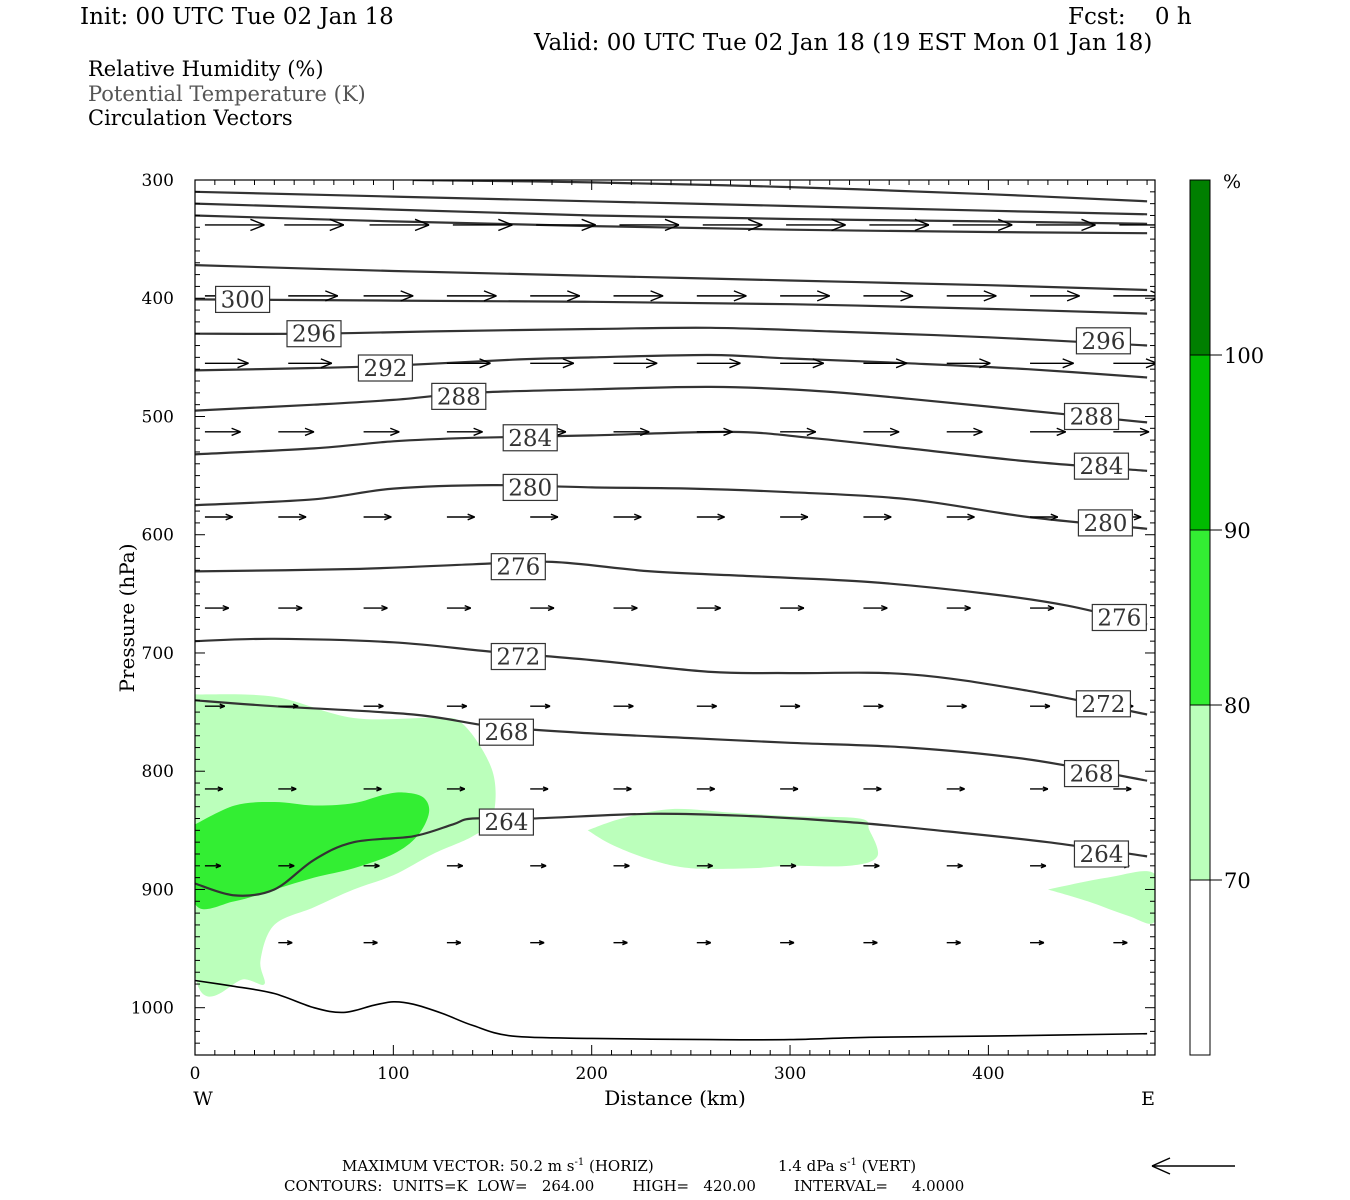 This screenshot has height=1200, width=1350. Describe the element at coordinates (1148, 1099) in the screenshot. I see `x-end-right: E` at that location.